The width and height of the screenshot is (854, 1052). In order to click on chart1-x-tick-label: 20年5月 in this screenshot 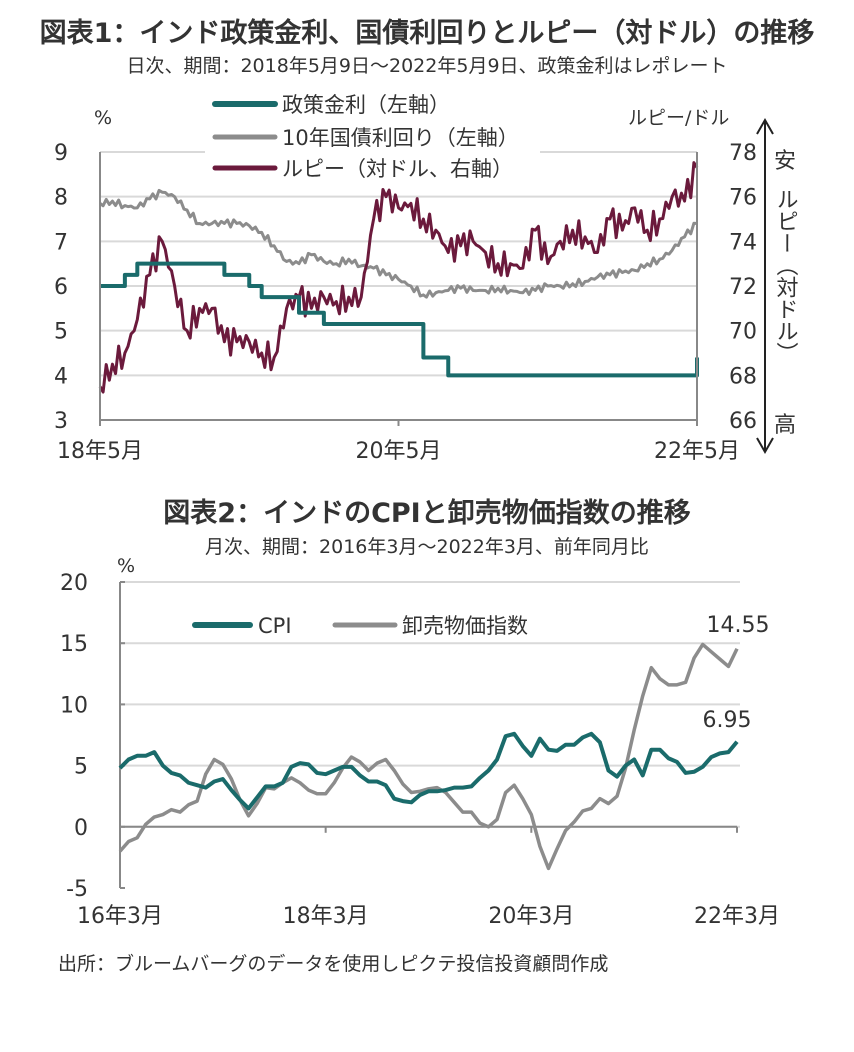, I will do `click(399, 451)`.